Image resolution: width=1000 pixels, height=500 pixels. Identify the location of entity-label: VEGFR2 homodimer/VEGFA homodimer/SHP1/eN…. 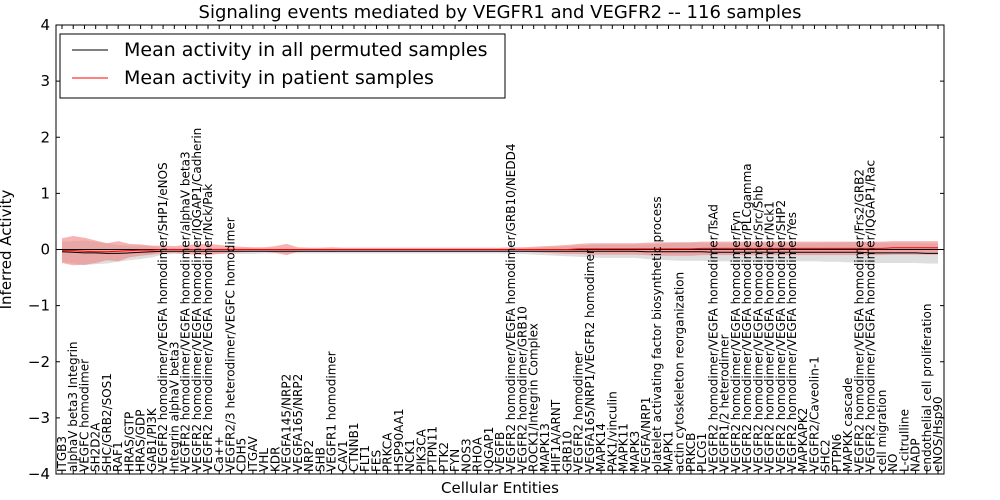
(163, 317).